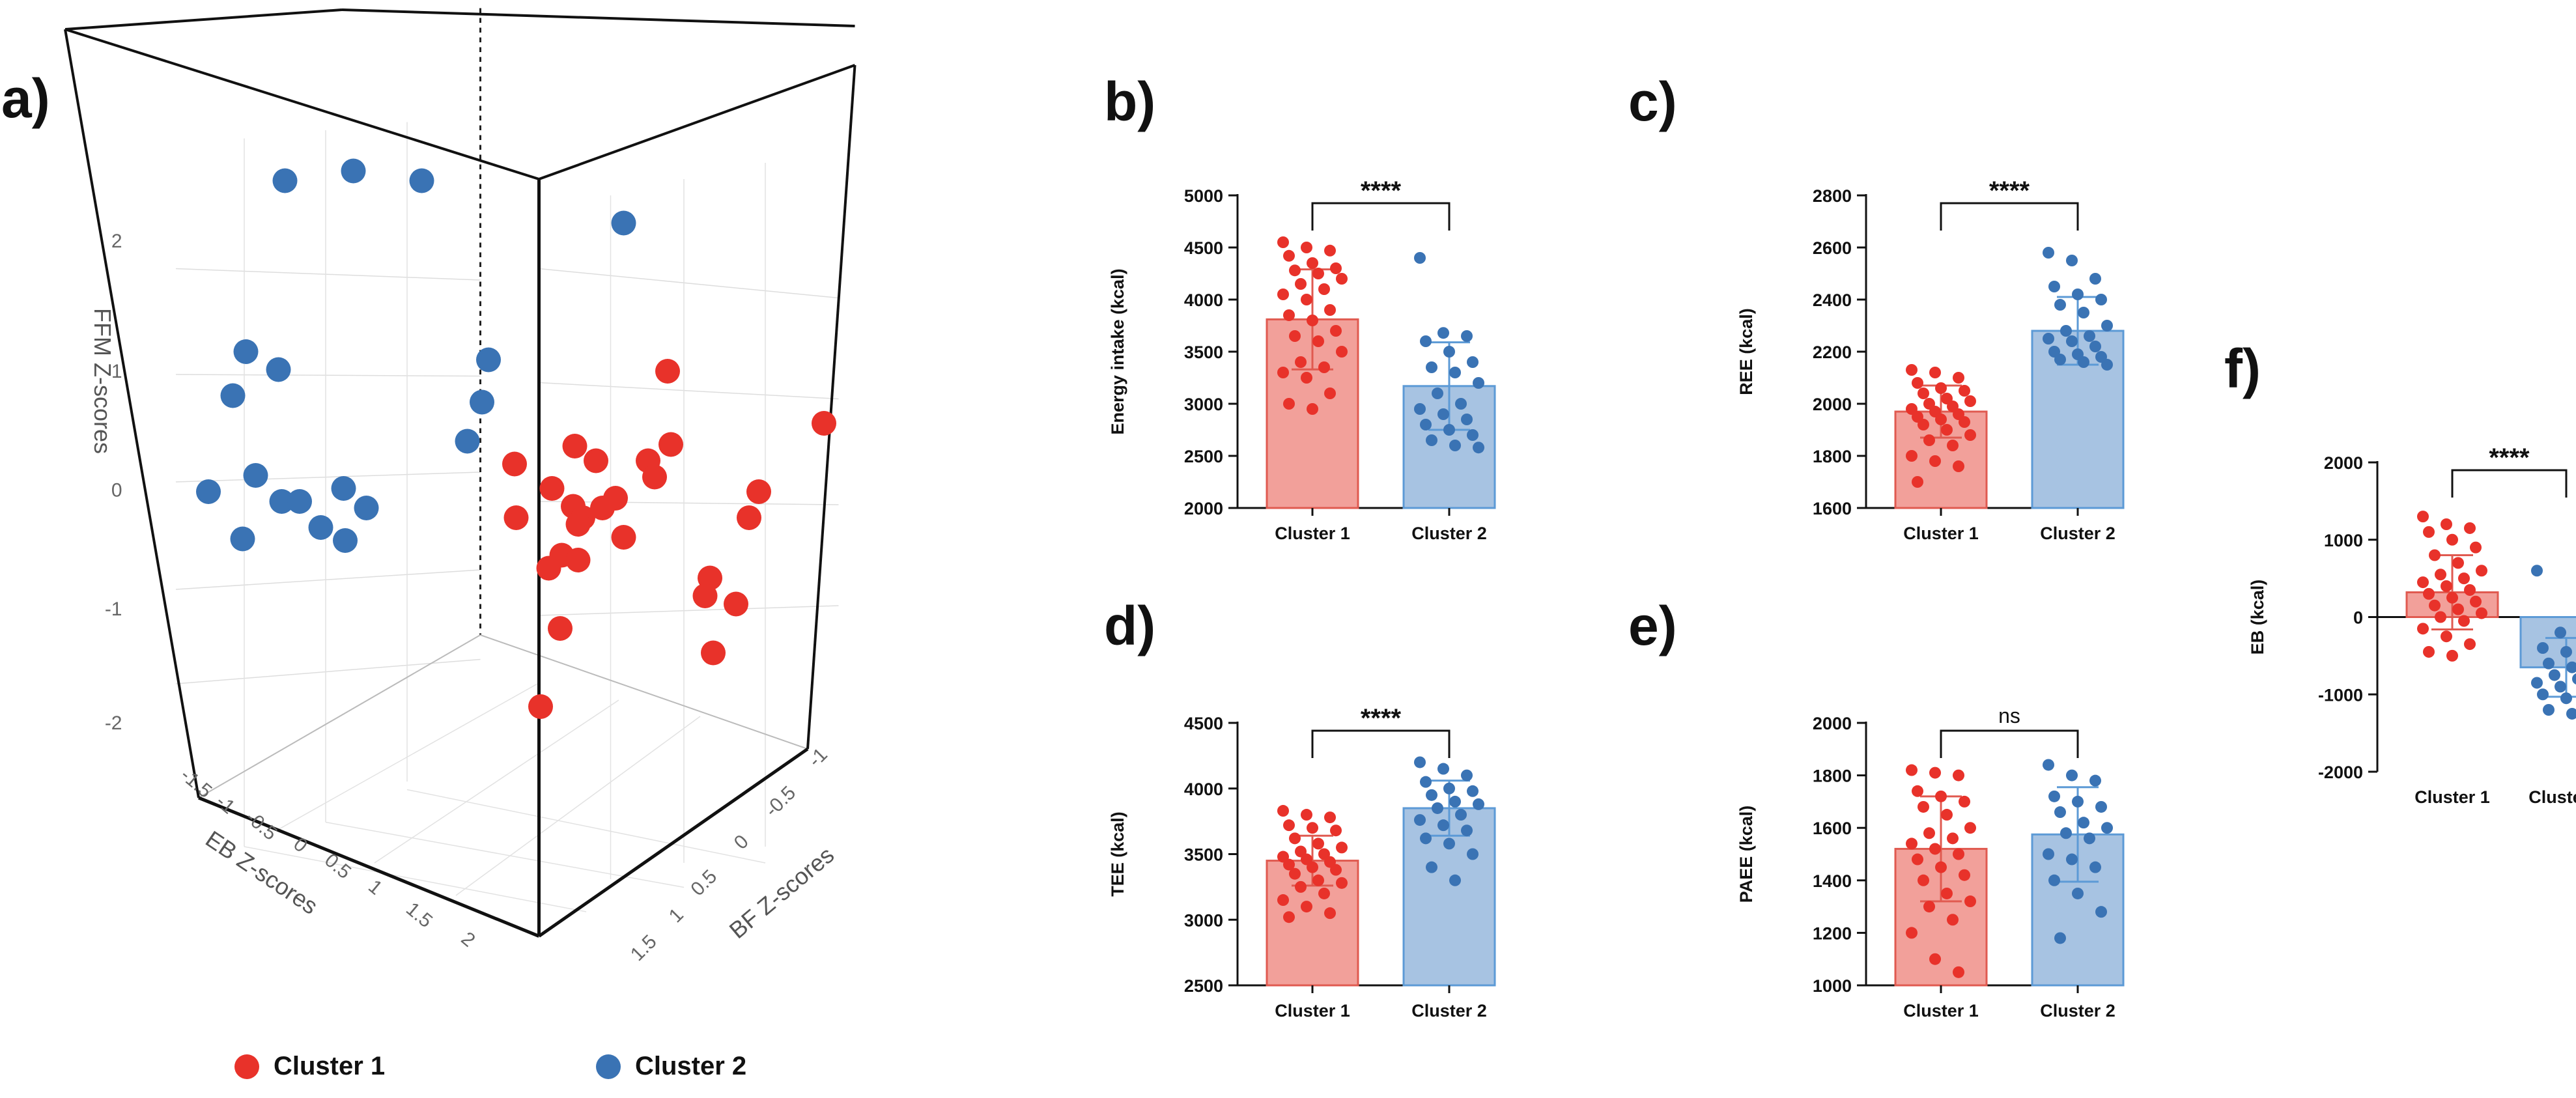 The width and height of the screenshot is (2576, 1098). What do you see at coordinates (1203, 456) in the screenshot?
I see `y-tick-label: 2500` at bounding box center [1203, 456].